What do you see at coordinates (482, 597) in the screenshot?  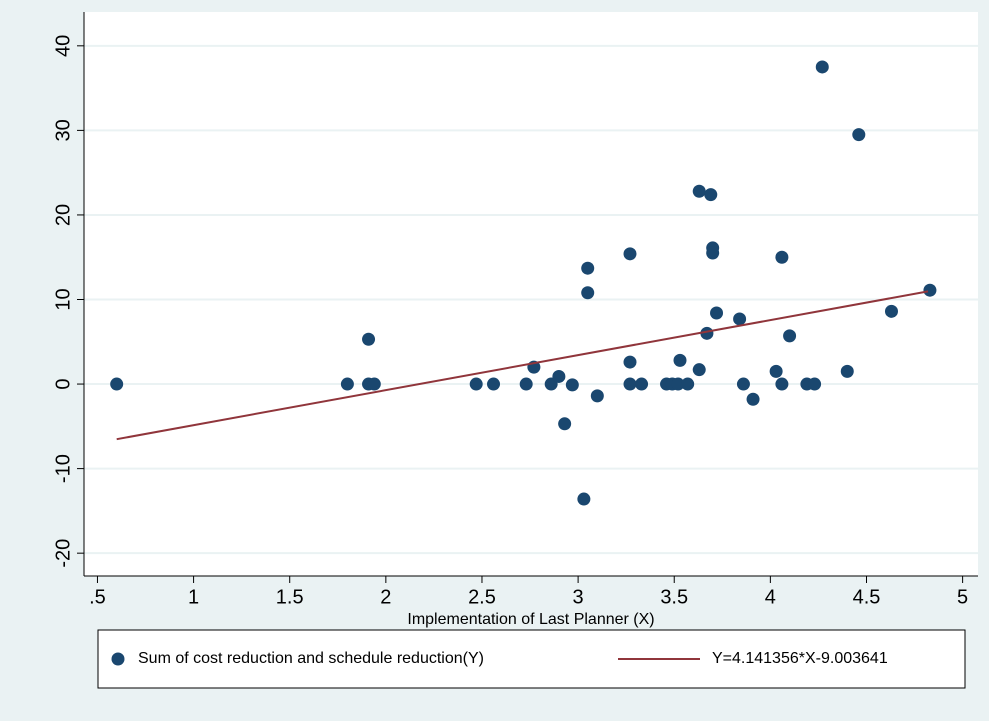 I see `x-tick-label: 2.5` at bounding box center [482, 597].